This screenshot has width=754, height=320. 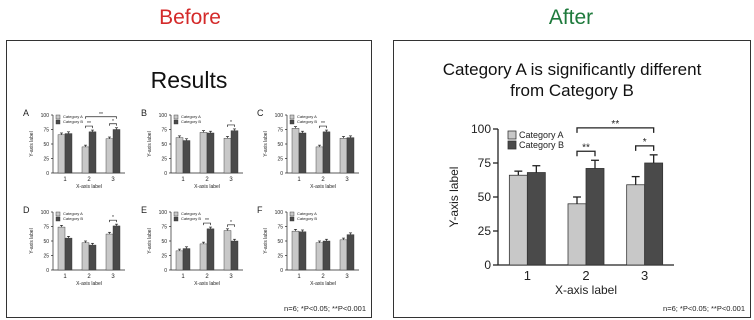 I want to click on panel-letter: C, so click(x=260, y=113).